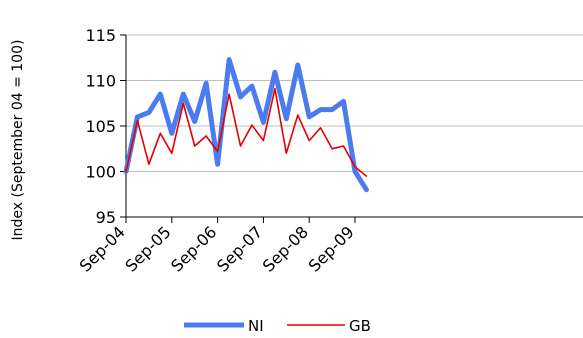  Describe the element at coordinates (100, 81) in the screenshot. I see `y-tick-label: 110` at that location.